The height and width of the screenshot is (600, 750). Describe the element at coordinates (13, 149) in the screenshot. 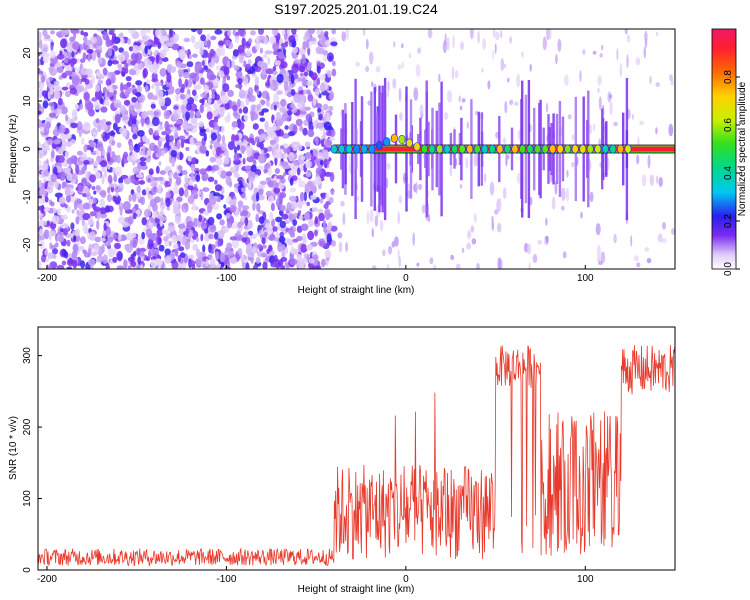

I see `heatmap-y-label: Frequency (Hz)` at that location.